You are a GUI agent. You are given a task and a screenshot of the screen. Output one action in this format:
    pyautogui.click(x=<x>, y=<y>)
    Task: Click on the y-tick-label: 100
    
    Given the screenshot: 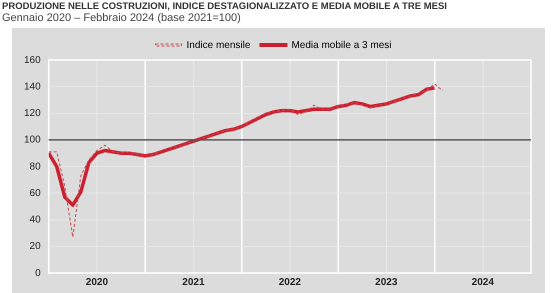 What is the action you would take?
    pyautogui.click(x=33, y=140)
    